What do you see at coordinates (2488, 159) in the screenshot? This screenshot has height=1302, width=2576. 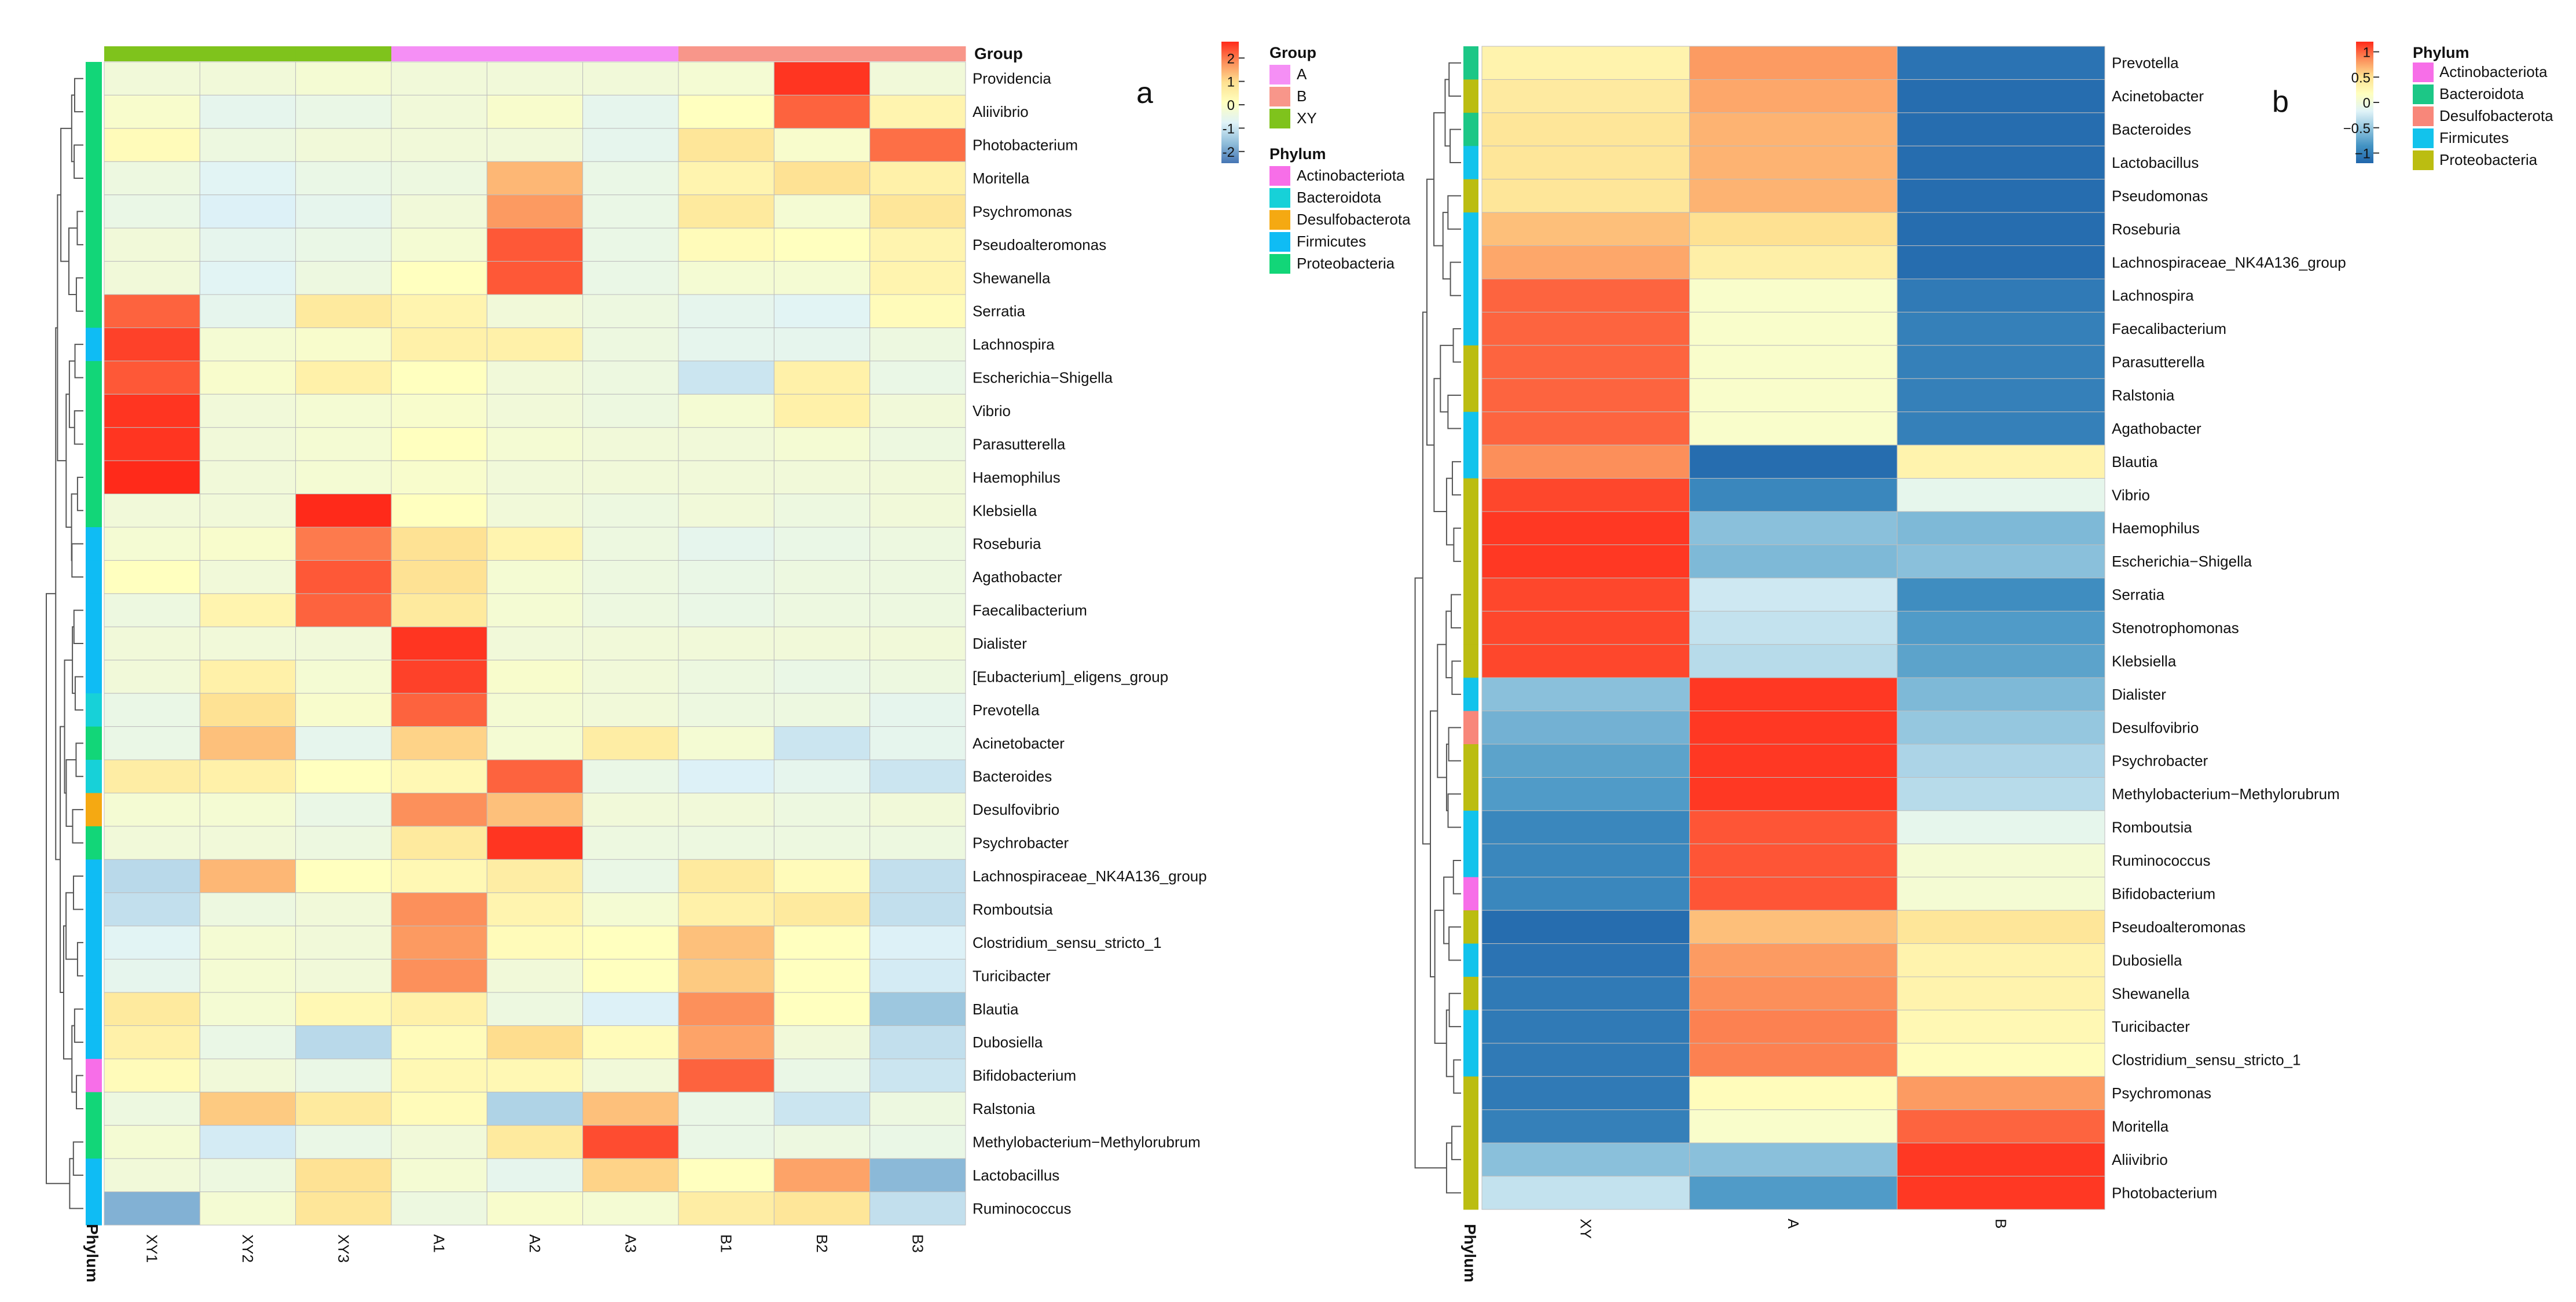 I see `phylum-legend-label: Proteobacteria` at bounding box center [2488, 159].